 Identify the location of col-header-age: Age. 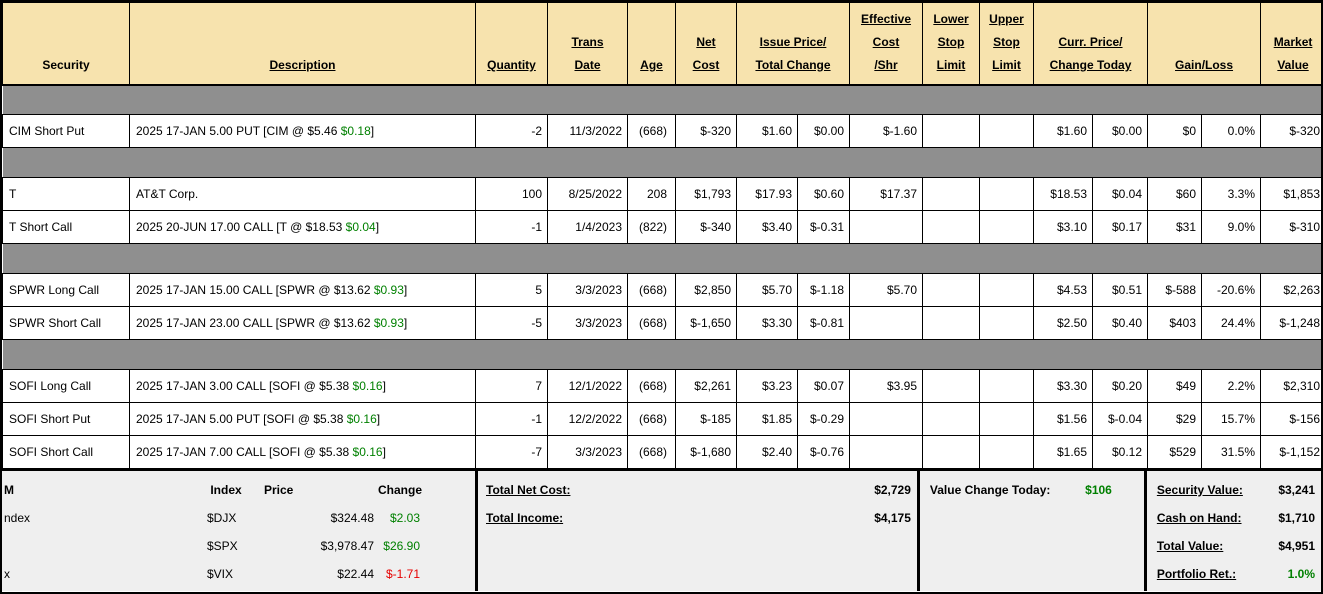
(651, 44).